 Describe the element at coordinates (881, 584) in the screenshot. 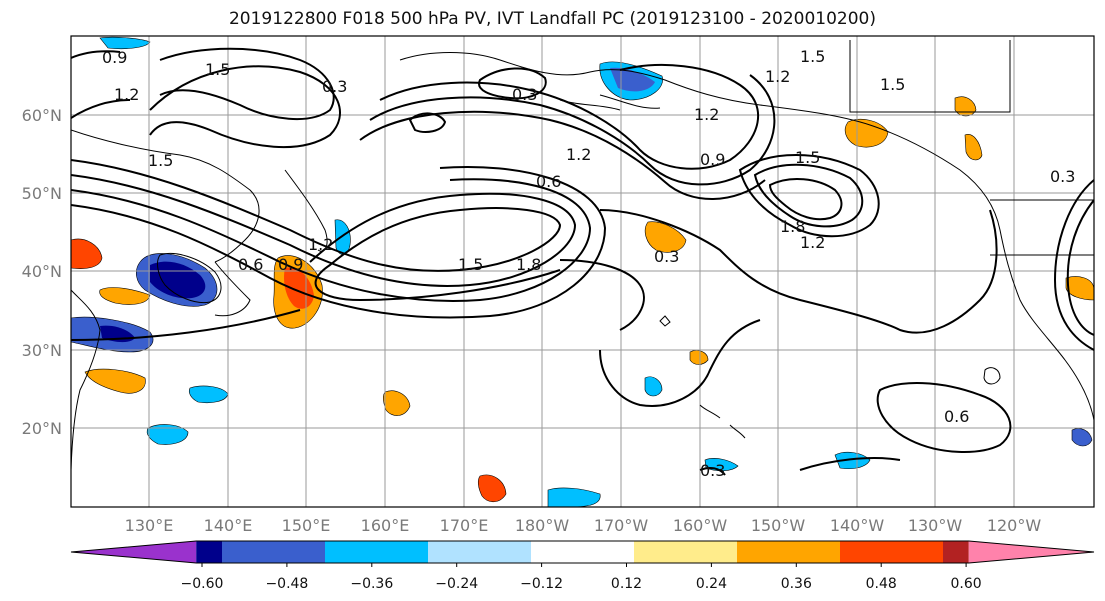

I see `colorbar-tick-label: 0.48` at that location.